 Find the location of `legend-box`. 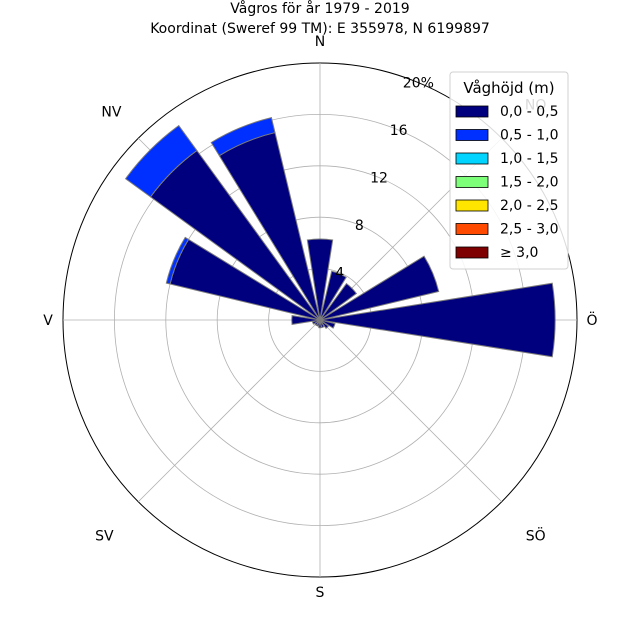

legend-box is located at coordinates (509, 170).